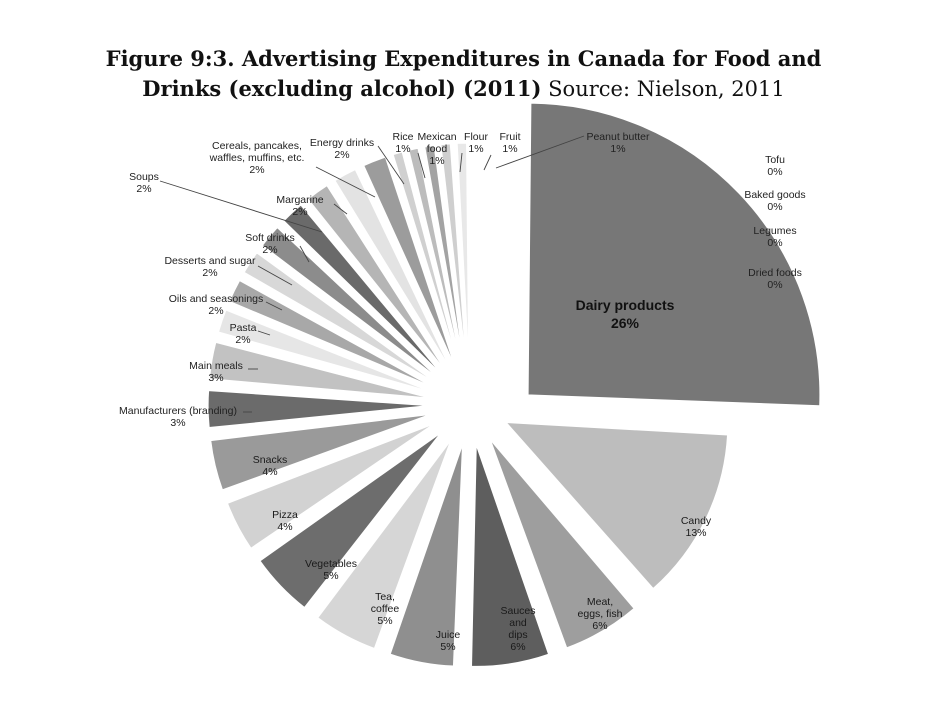 The width and height of the screenshot is (927, 705). I want to click on pie-slice-pasta, so click(325, 351).